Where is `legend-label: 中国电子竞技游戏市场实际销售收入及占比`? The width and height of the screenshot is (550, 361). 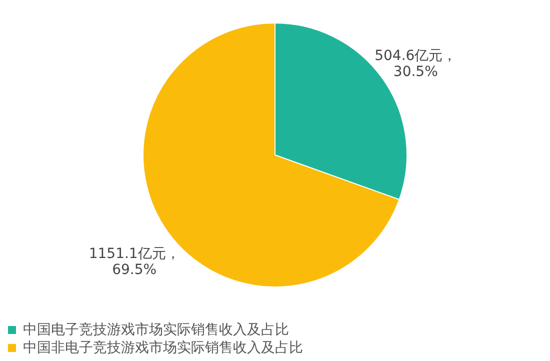 legend-label: 中国电子竞技游戏市场实际销售收入及占比 is located at coordinates (156, 330).